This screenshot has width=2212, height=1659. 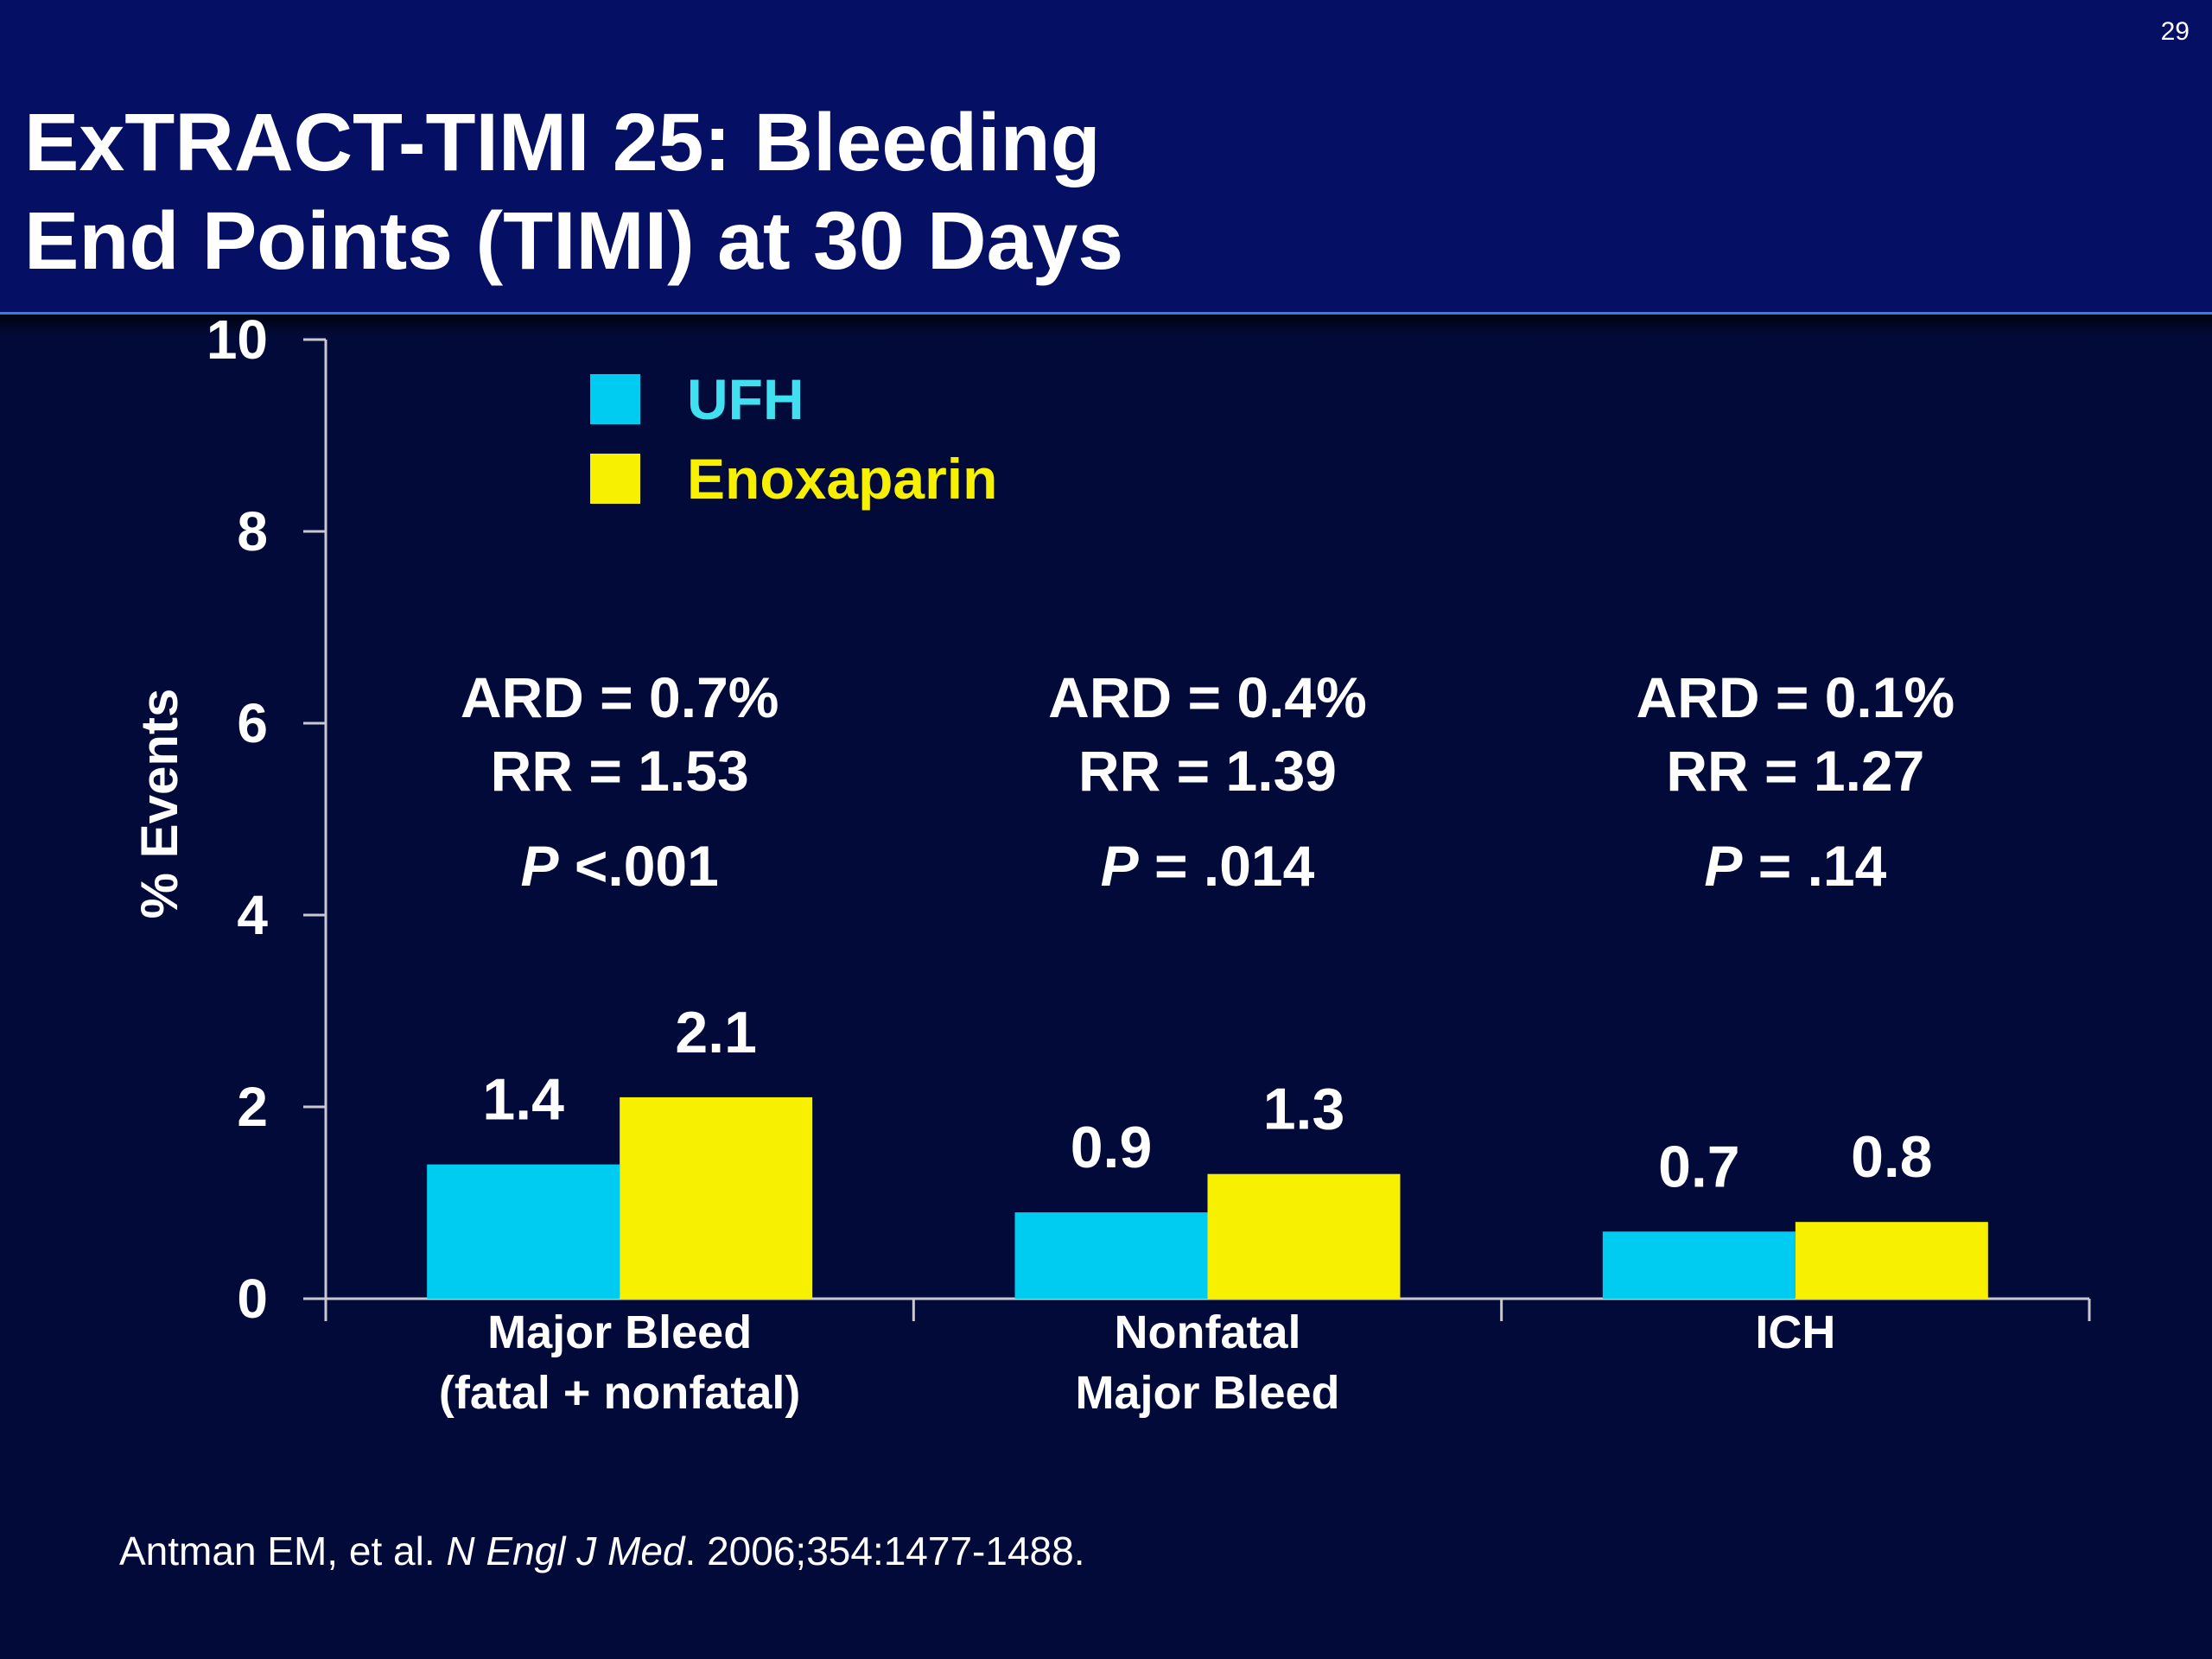 I want to click on annotation-p-value: P <.001, so click(x=619, y=866).